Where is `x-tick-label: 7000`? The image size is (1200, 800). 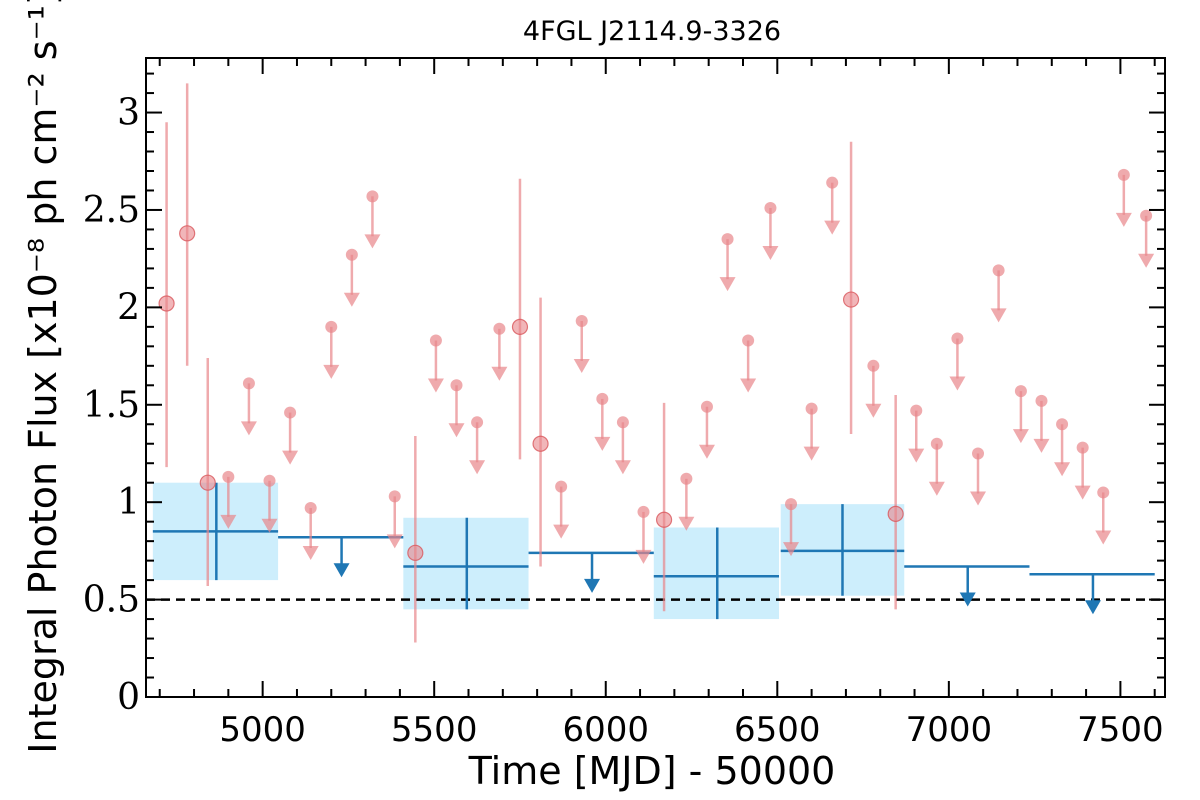
x-tick-label: 7000 is located at coordinates (949, 730).